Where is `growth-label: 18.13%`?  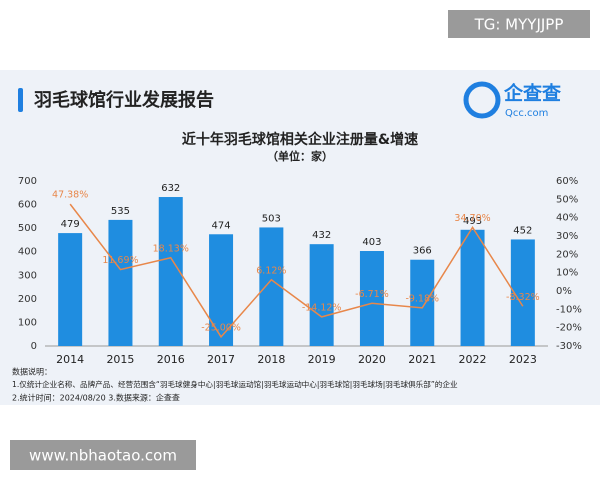 growth-label: 18.13% is located at coordinates (171, 248).